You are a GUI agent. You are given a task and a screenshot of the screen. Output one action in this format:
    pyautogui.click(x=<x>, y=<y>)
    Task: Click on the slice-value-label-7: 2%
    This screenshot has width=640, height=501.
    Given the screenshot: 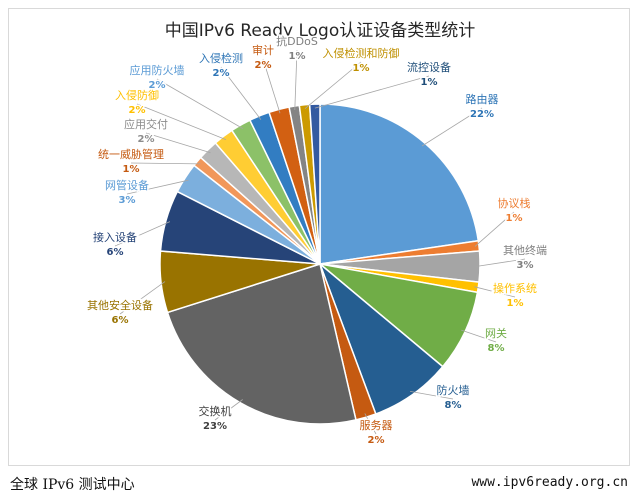 What is the action you would take?
    pyautogui.click(x=376, y=440)
    